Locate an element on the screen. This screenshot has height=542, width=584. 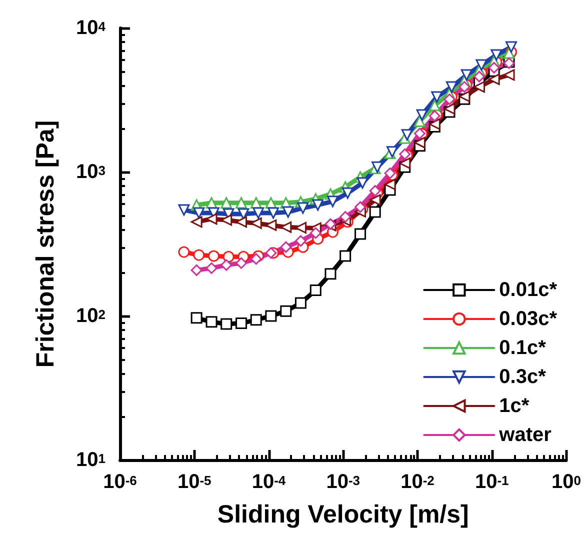
legend-label: 0.3c* is located at coordinates (522, 377).